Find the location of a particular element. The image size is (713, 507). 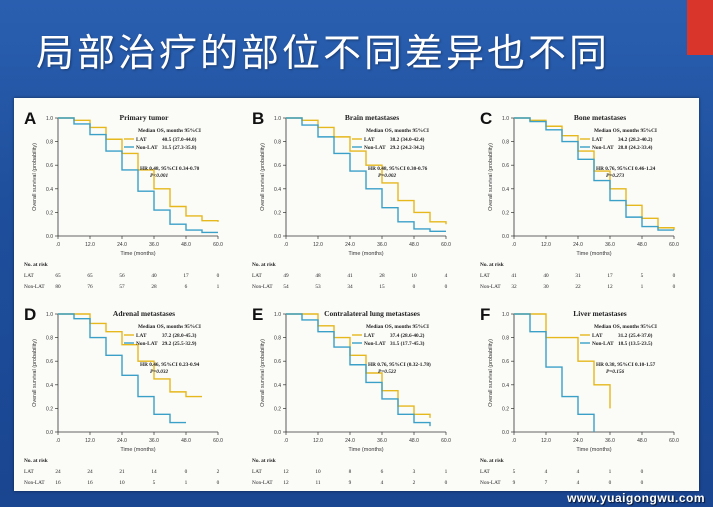

risk-count: 40 is located at coordinates (546, 276).